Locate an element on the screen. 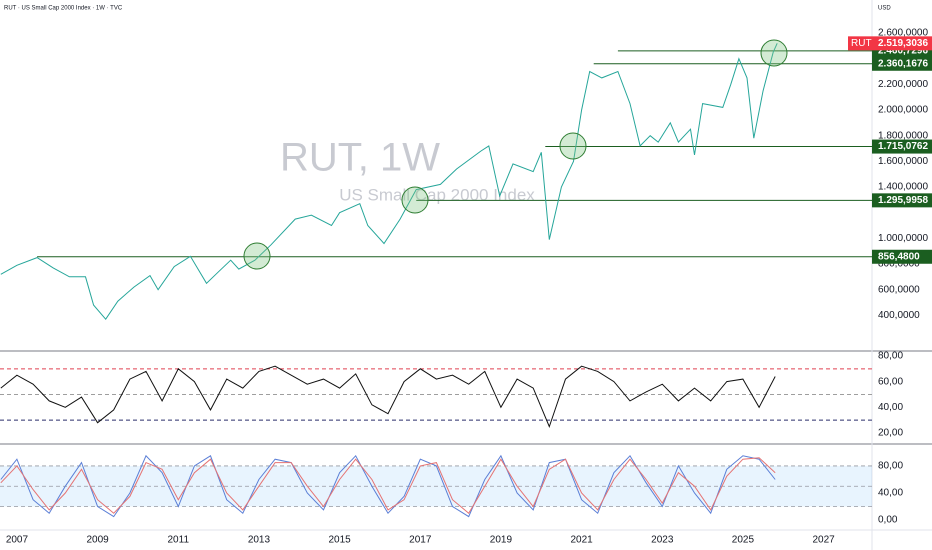 This screenshot has width=932, height=550. x-tick-label: 2007 is located at coordinates (17, 540).